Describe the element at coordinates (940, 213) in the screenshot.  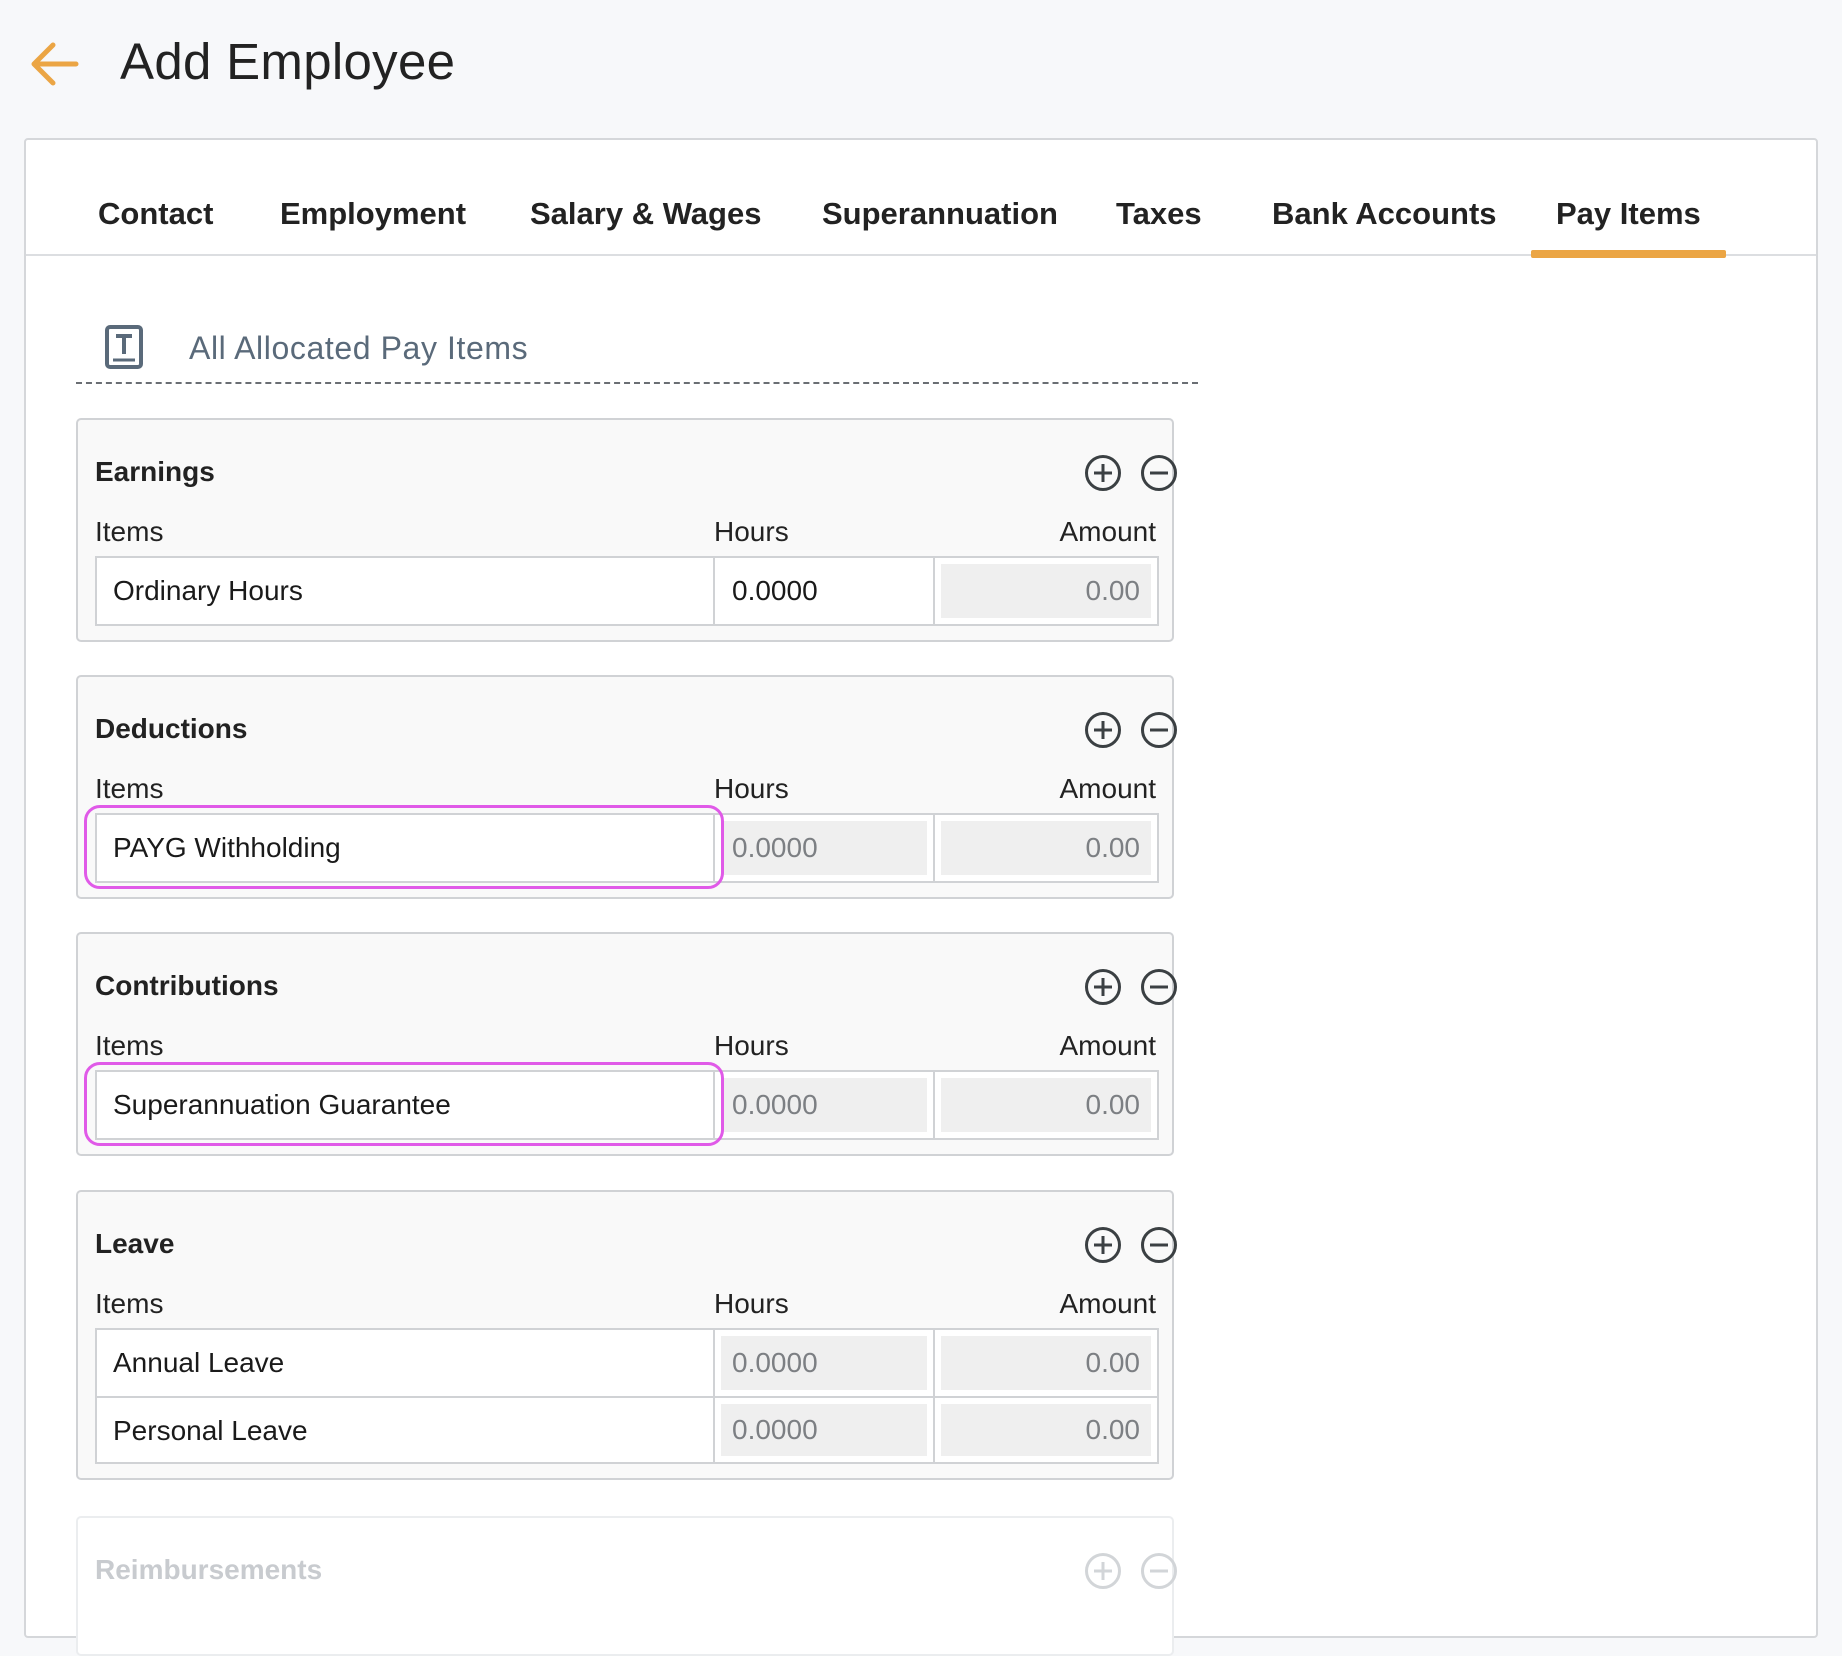
I see `tab-superannuation: Superannuation` at that location.